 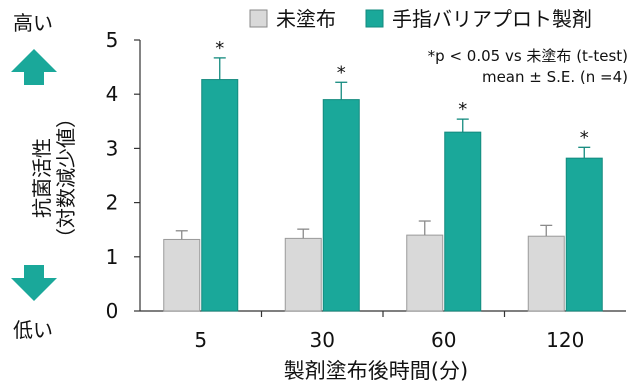 What do you see at coordinates (374, 18) in the screenshot?
I see `legend-swatch-barrier` at bounding box center [374, 18].